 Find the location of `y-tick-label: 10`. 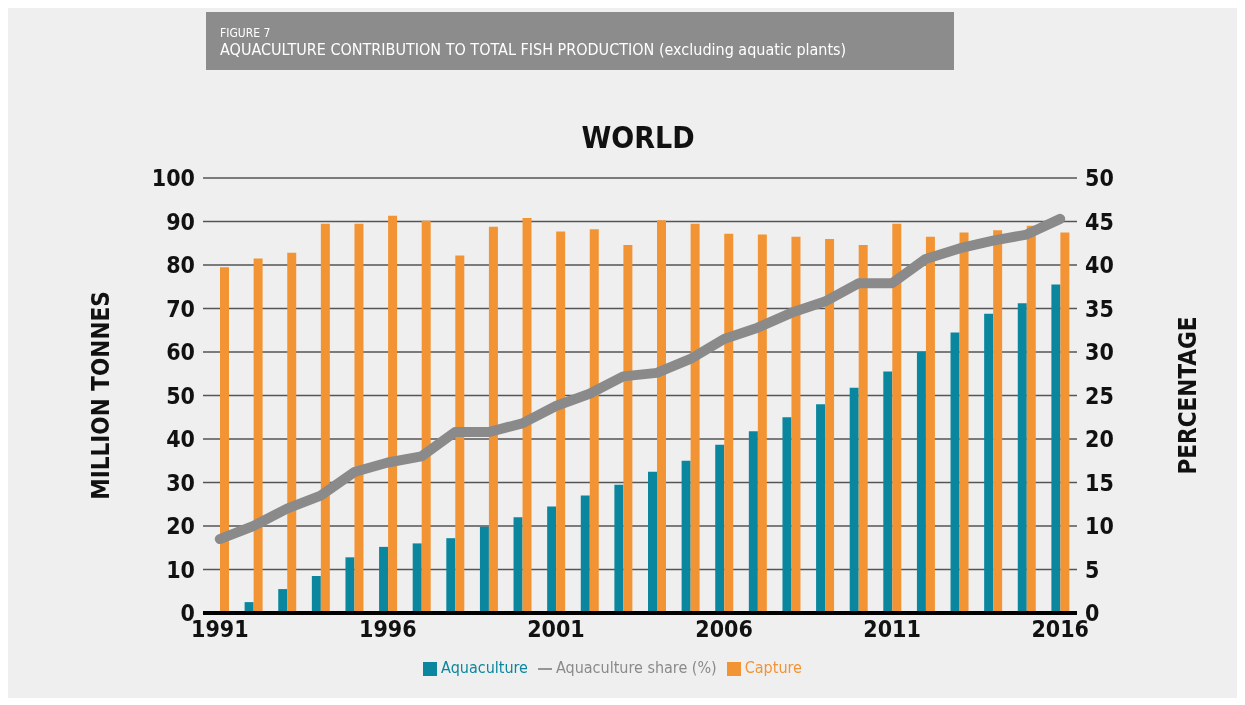

y-tick-label: 10 is located at coordinates (180, 569).